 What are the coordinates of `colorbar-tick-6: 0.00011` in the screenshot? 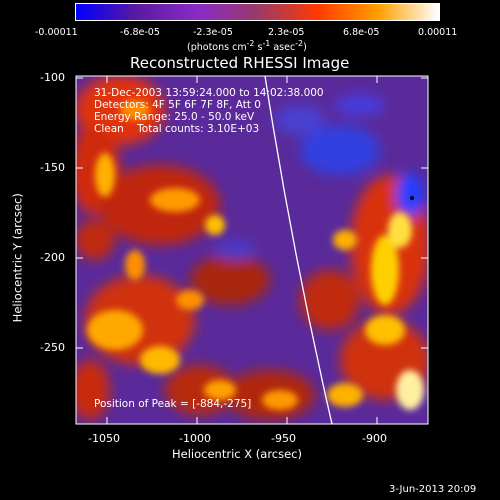 It's located at (438, 32).